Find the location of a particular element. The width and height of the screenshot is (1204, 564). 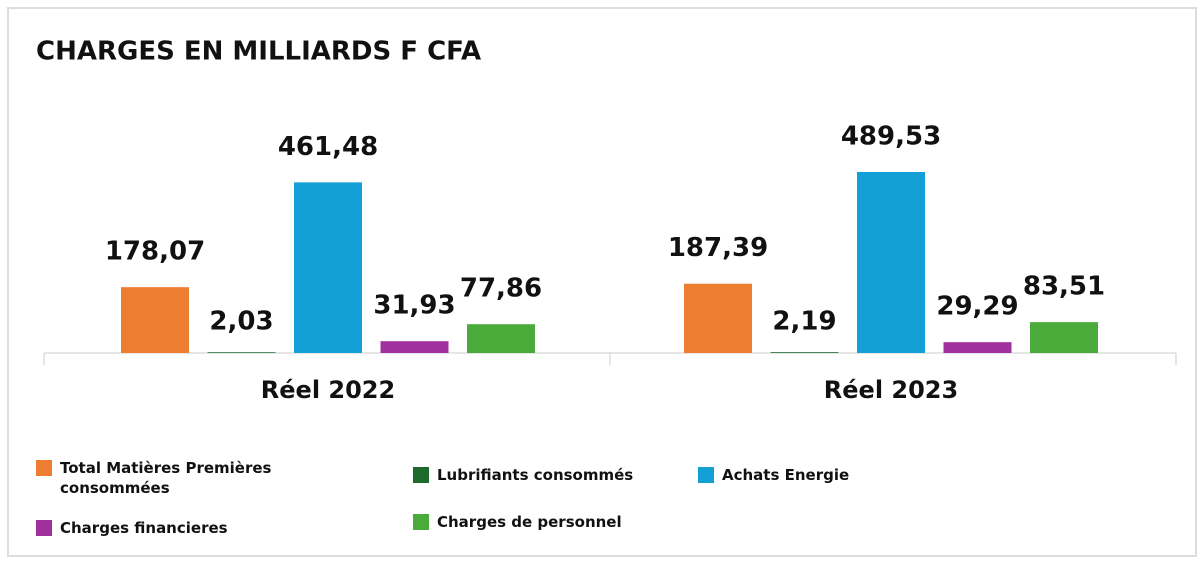

data-label: 31,93 is located at coordinates (414, 306).